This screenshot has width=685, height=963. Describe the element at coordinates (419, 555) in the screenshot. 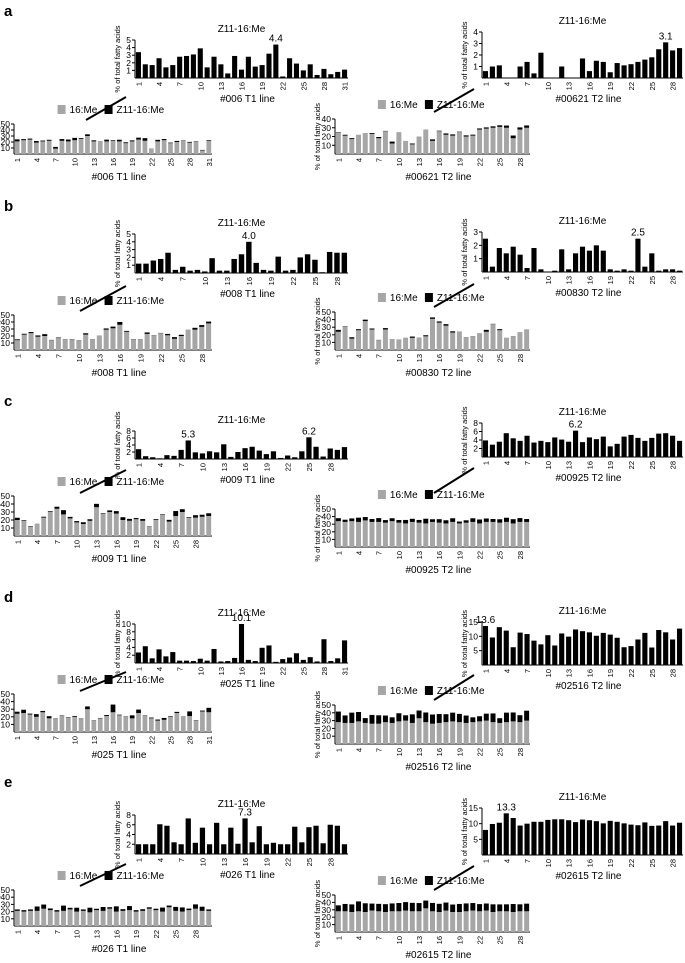

I see `x-tick-label: 13` at that location.